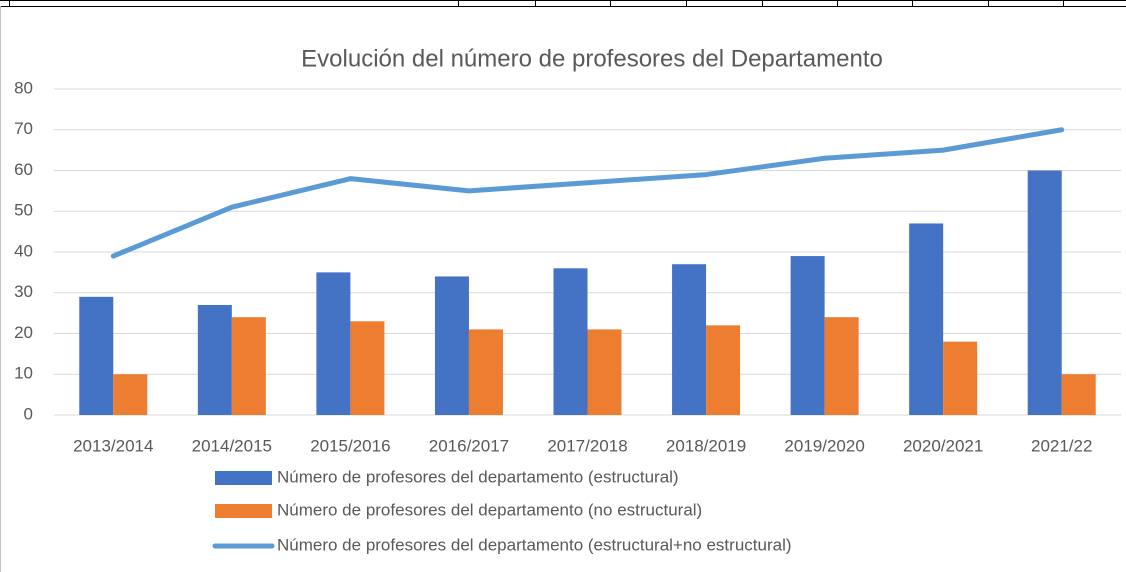  What do you see at coordinates (23, 373) in the screenshot?
I see `y-tick-label: 10` at bounding box center [23, 373].